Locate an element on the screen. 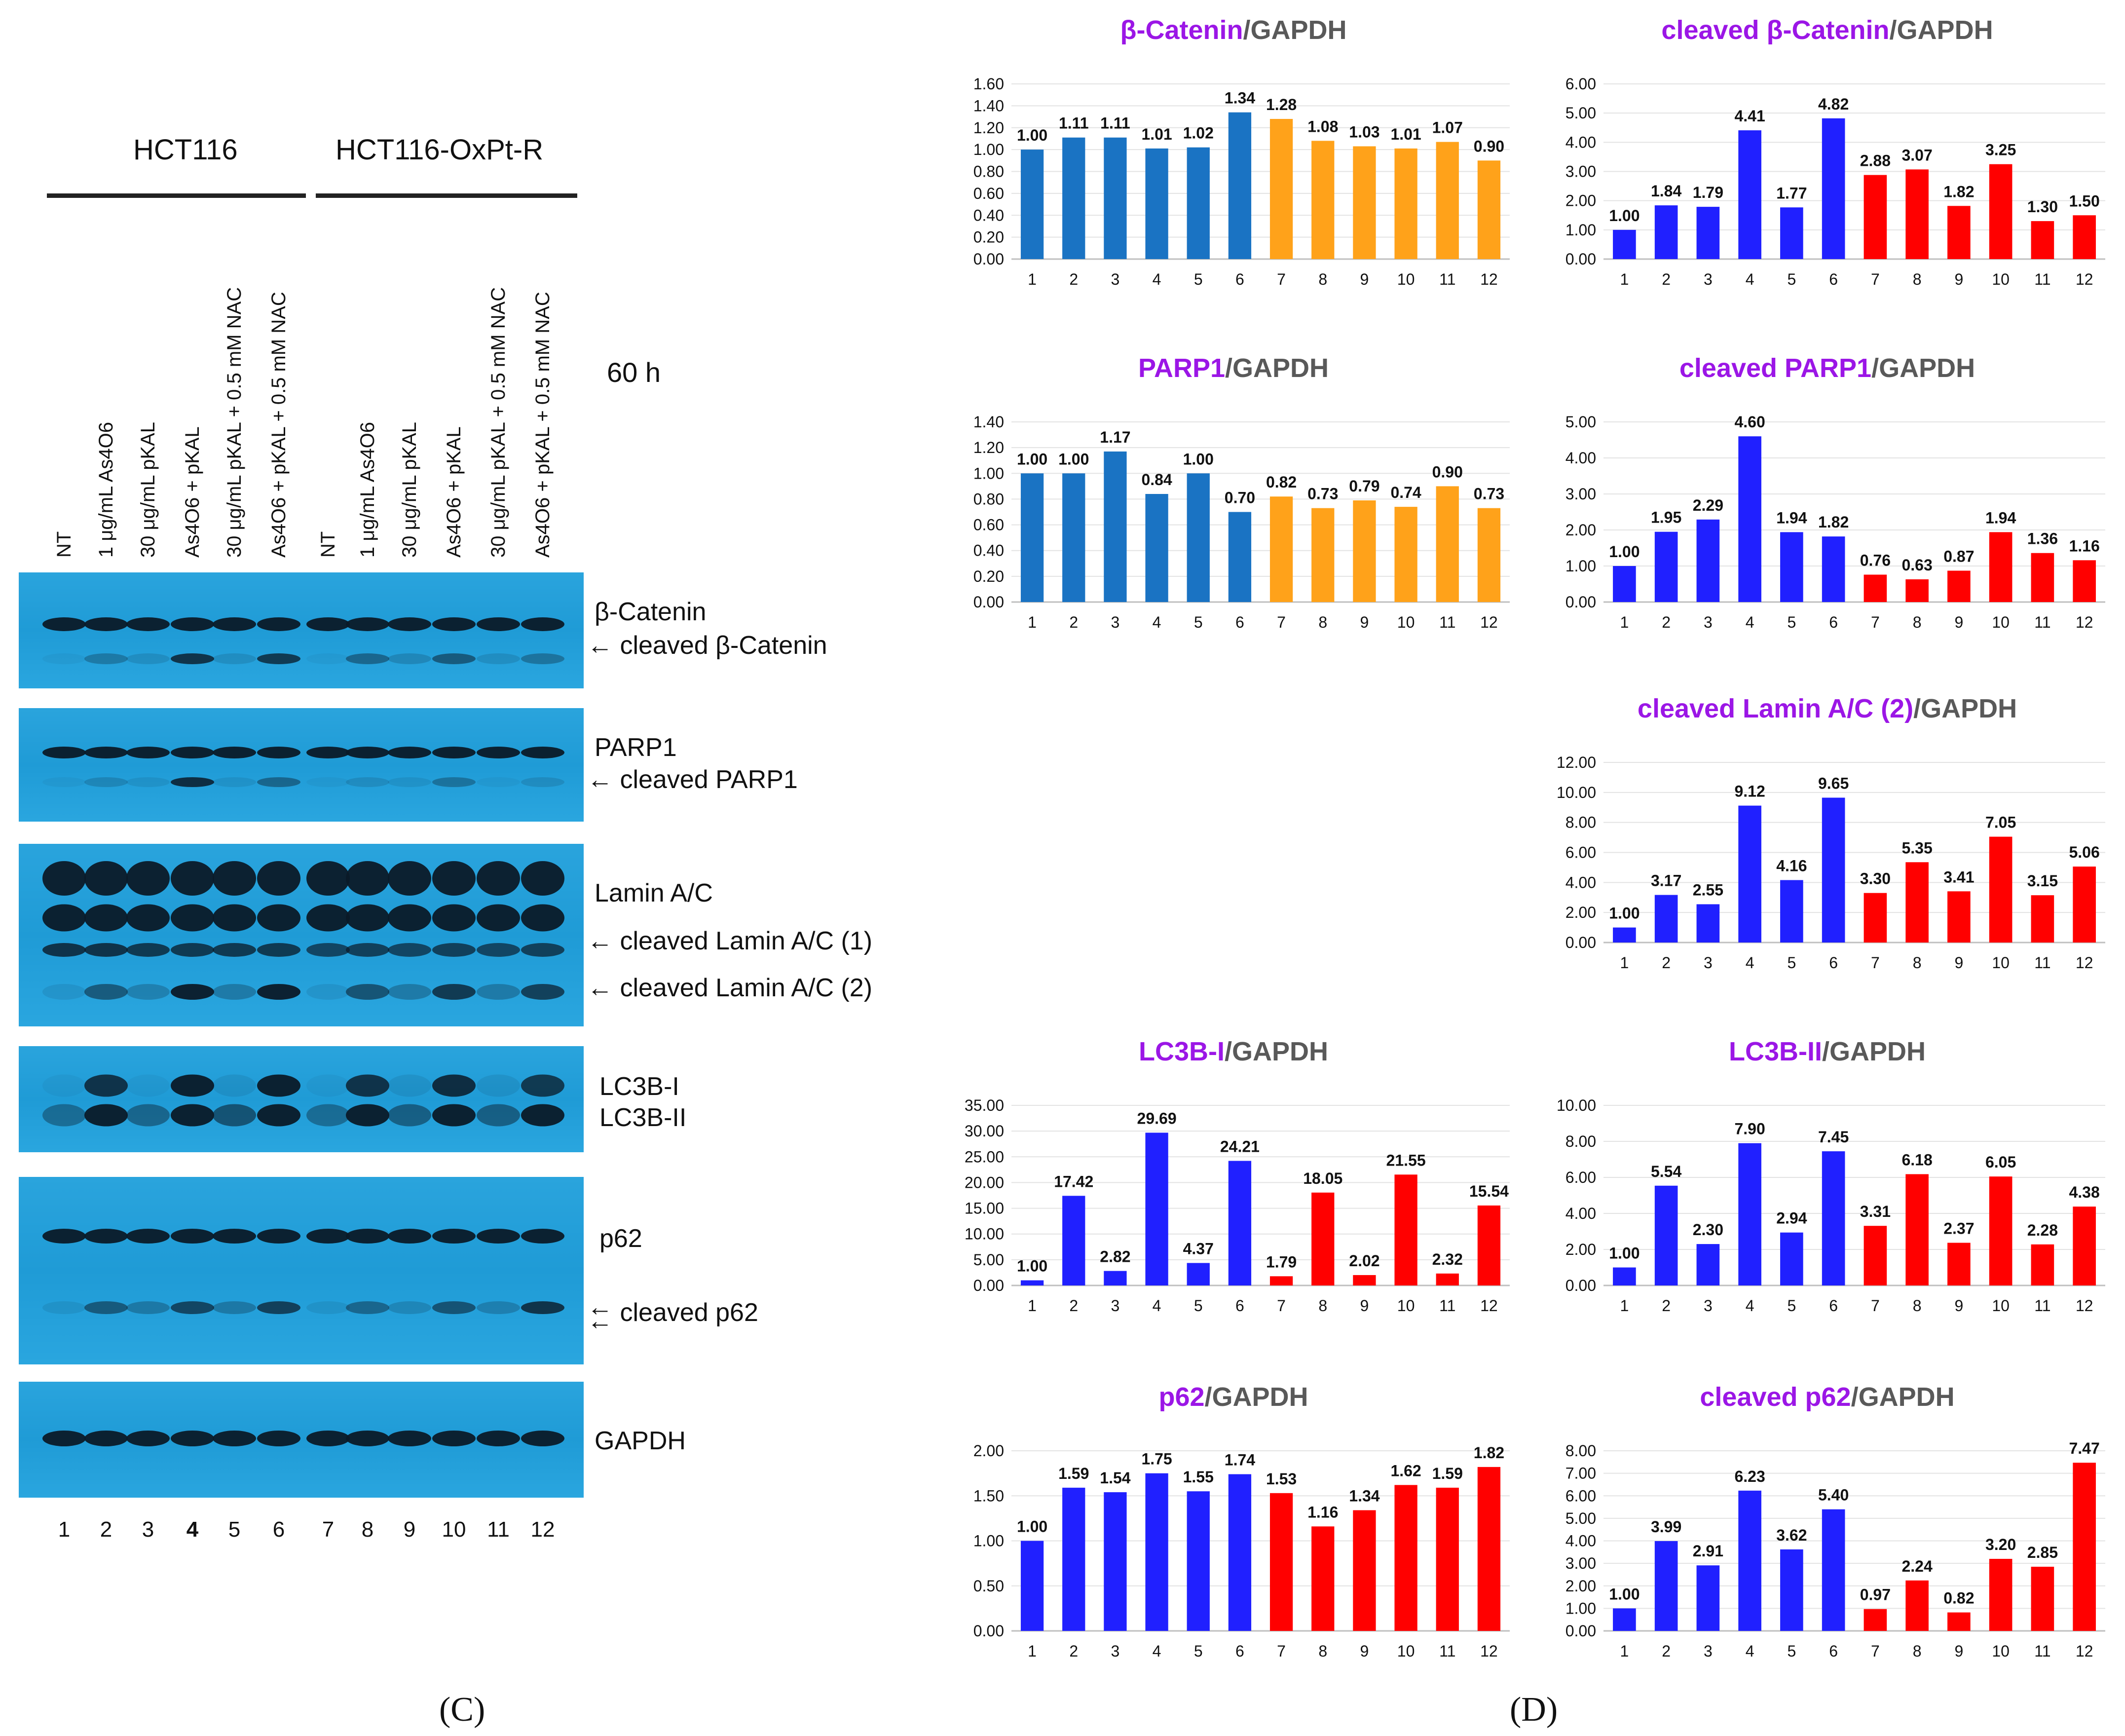  y-tick-label: 2.00 is located at coordinates (1581, 1249).